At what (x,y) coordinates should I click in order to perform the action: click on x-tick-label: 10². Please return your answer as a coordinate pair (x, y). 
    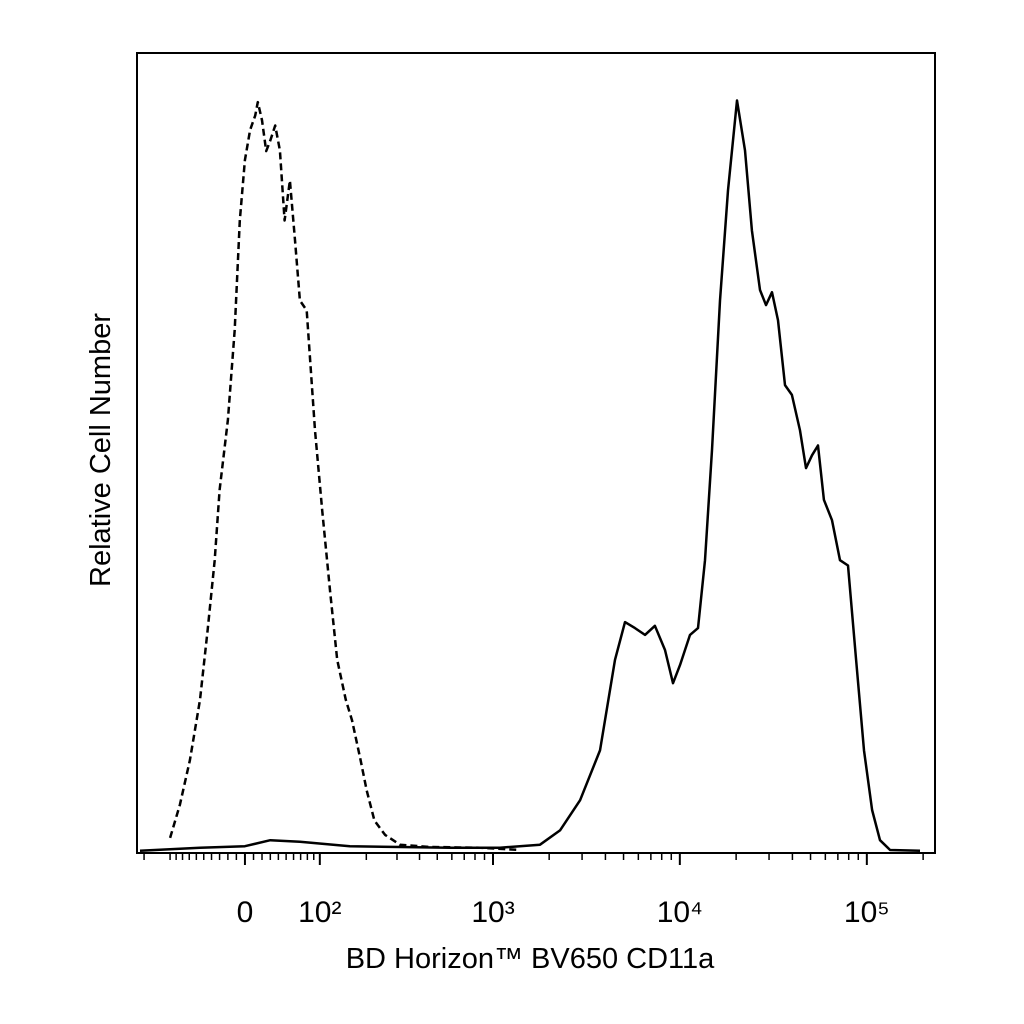
    Looking at the image, I should click on (319, 912).